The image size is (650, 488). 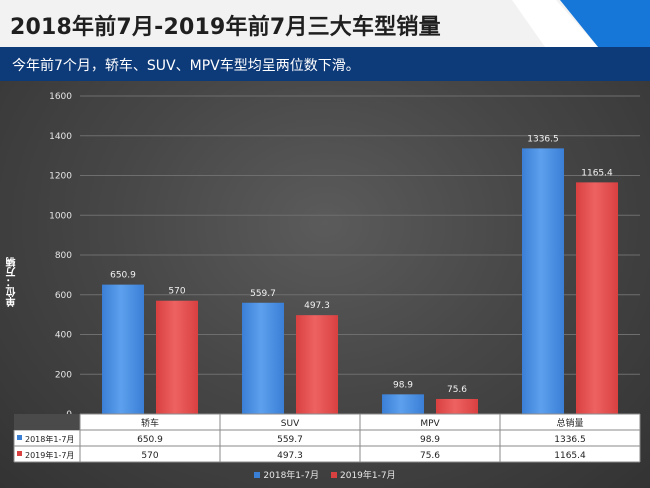 What do you see at coordinates (186, 66) in the screenshot?
I see `subtitle-text: 今年前7个月，轿车、SUV、MPV车型均呈两位数下滑。` at bounding box center [186, 66].